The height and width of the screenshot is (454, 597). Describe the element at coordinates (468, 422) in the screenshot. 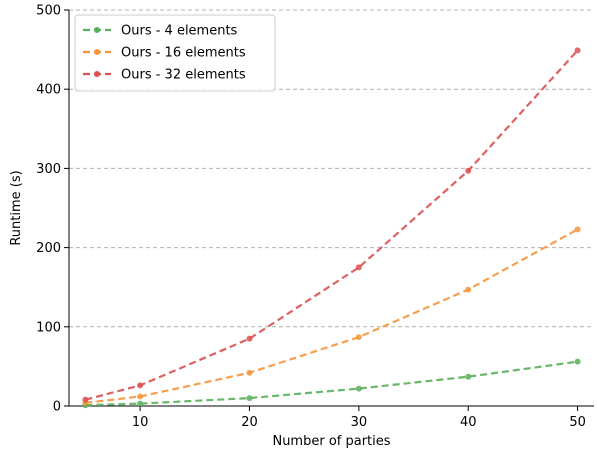

I see `x-tick-label: 40` at that location.